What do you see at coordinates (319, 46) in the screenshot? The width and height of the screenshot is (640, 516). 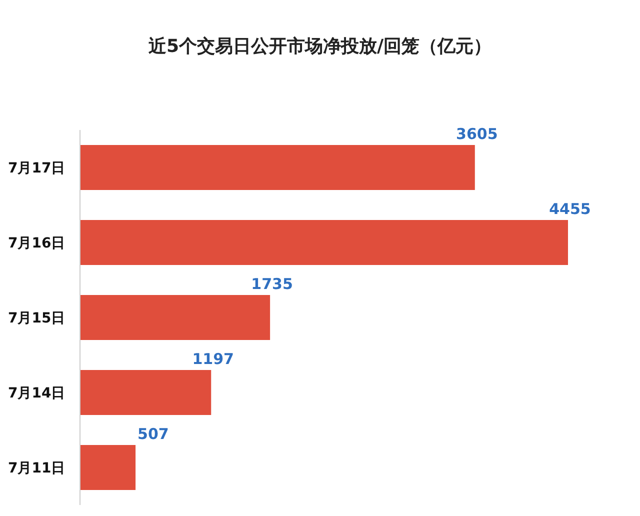 I see `chart-title: 近5个交易日公开市场净投放/回笼（亿元）` at bounding box center [319, 46].